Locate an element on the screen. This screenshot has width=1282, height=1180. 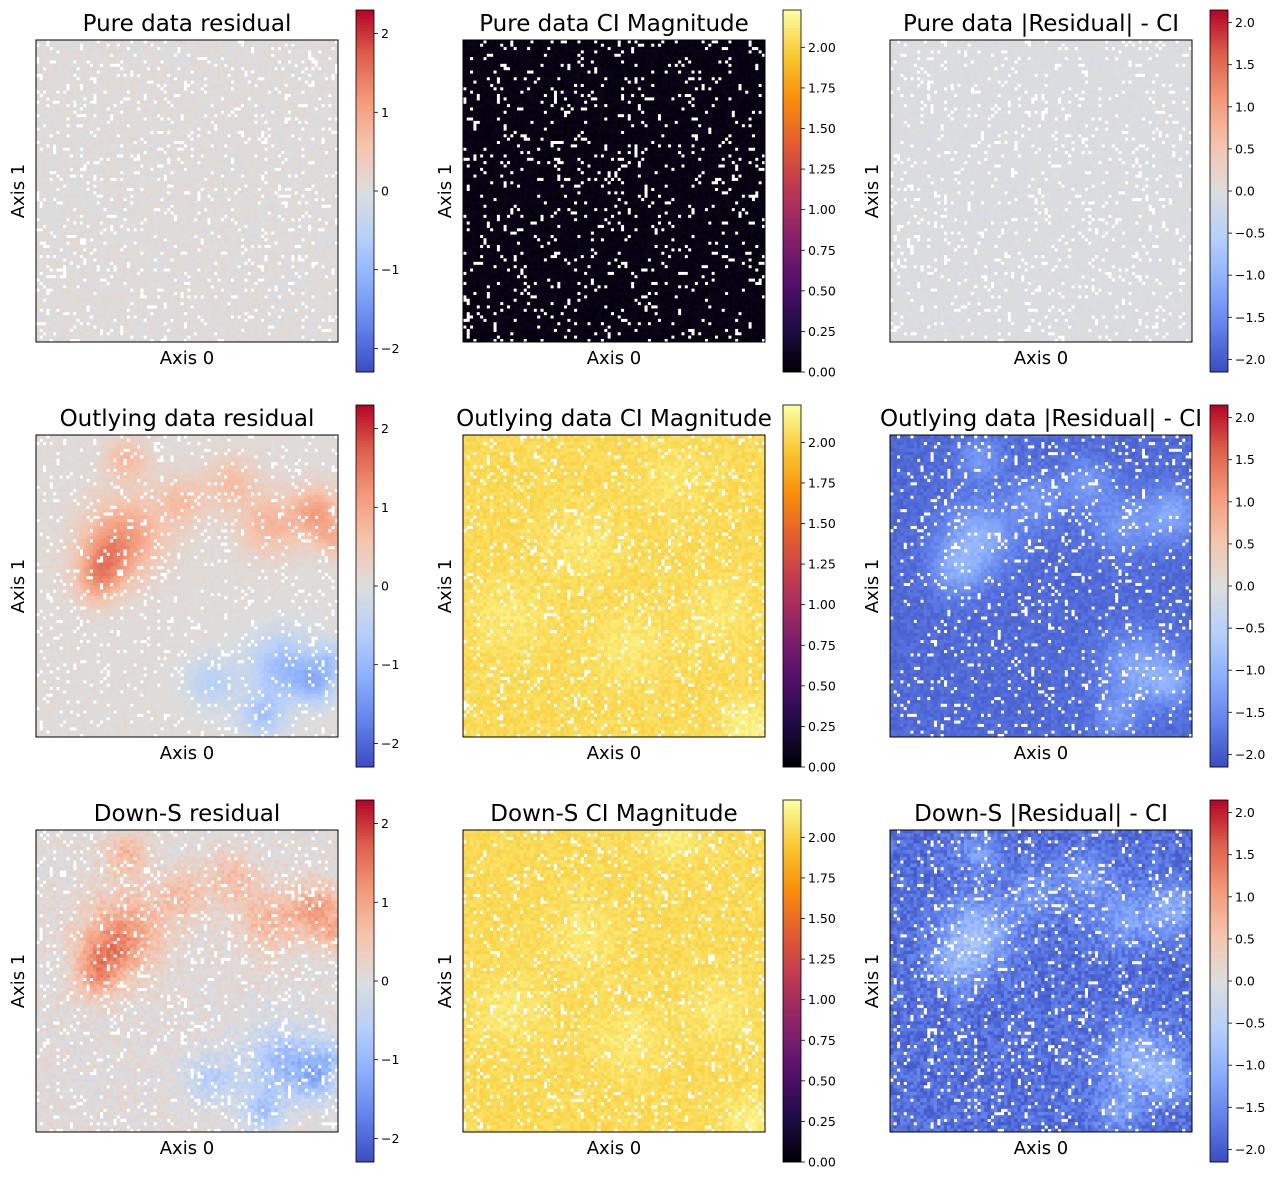
panel-title: Down-S CI Magnitude is located at coordinates (613, 814).